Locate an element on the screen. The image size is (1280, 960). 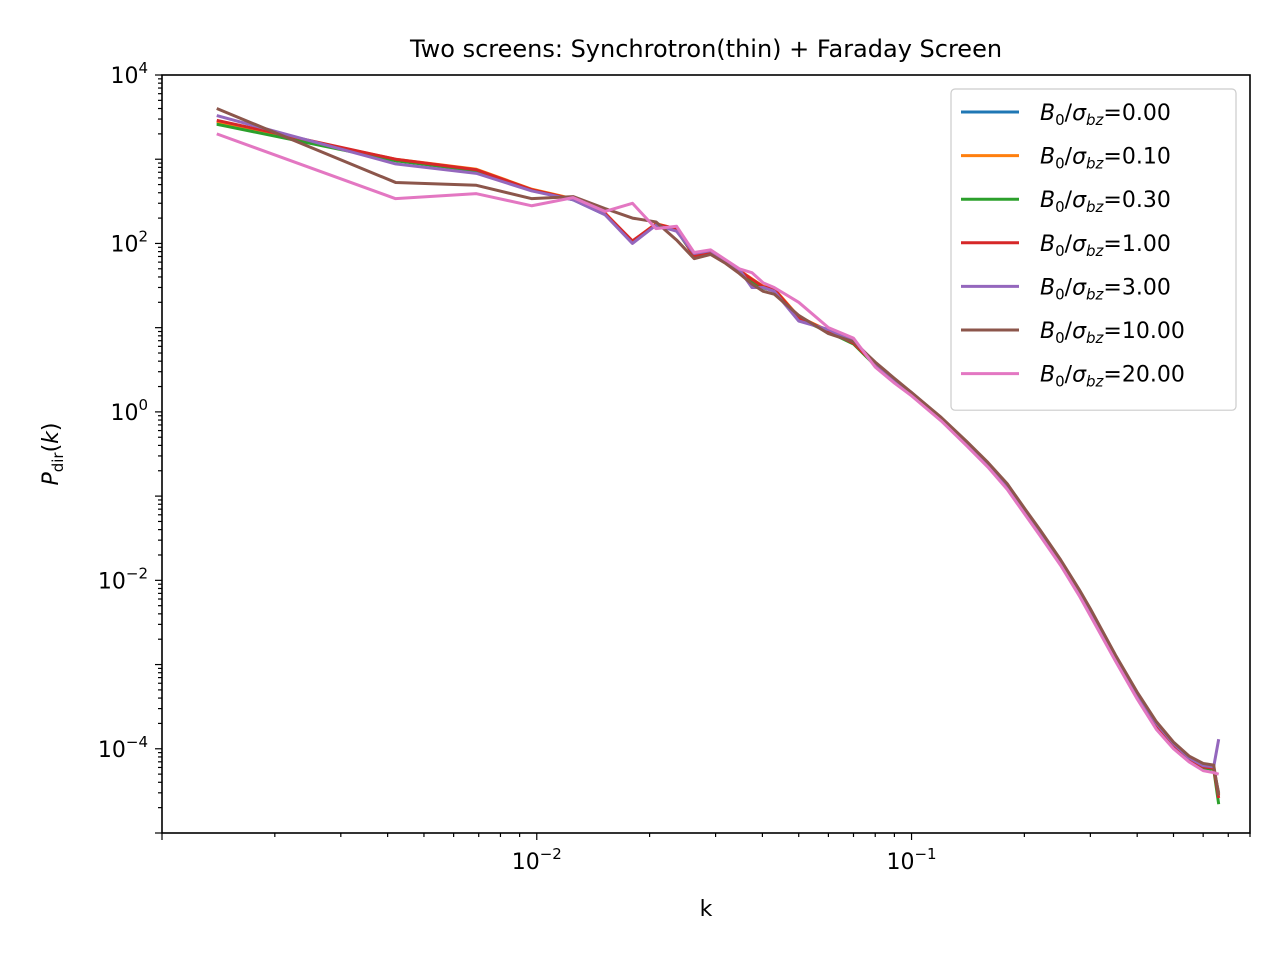
x-ticks: 10⁻² 10⁻¹ is located at coordinates (706, 854).